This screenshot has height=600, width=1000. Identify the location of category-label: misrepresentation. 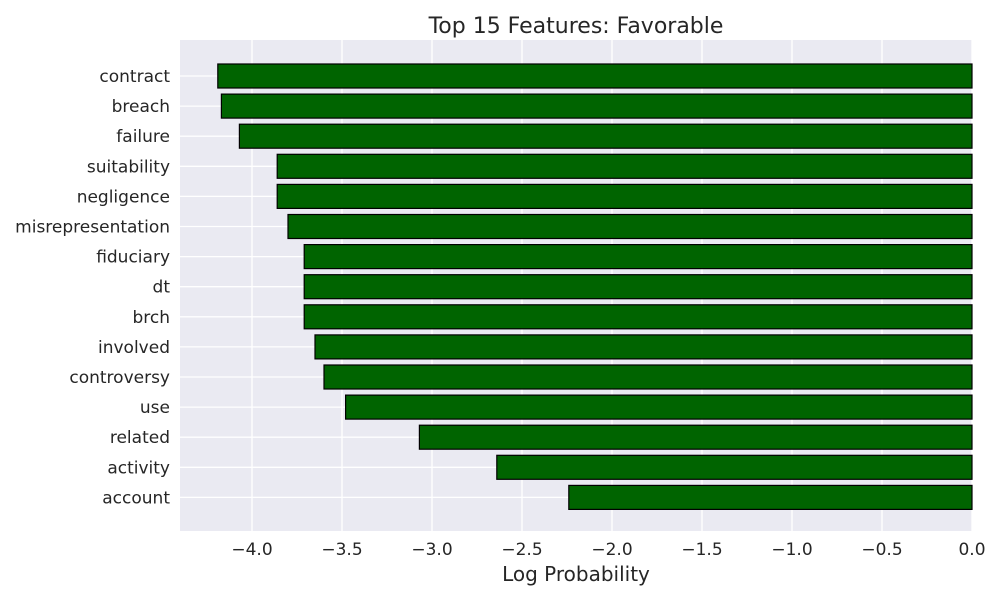
(92, 228).